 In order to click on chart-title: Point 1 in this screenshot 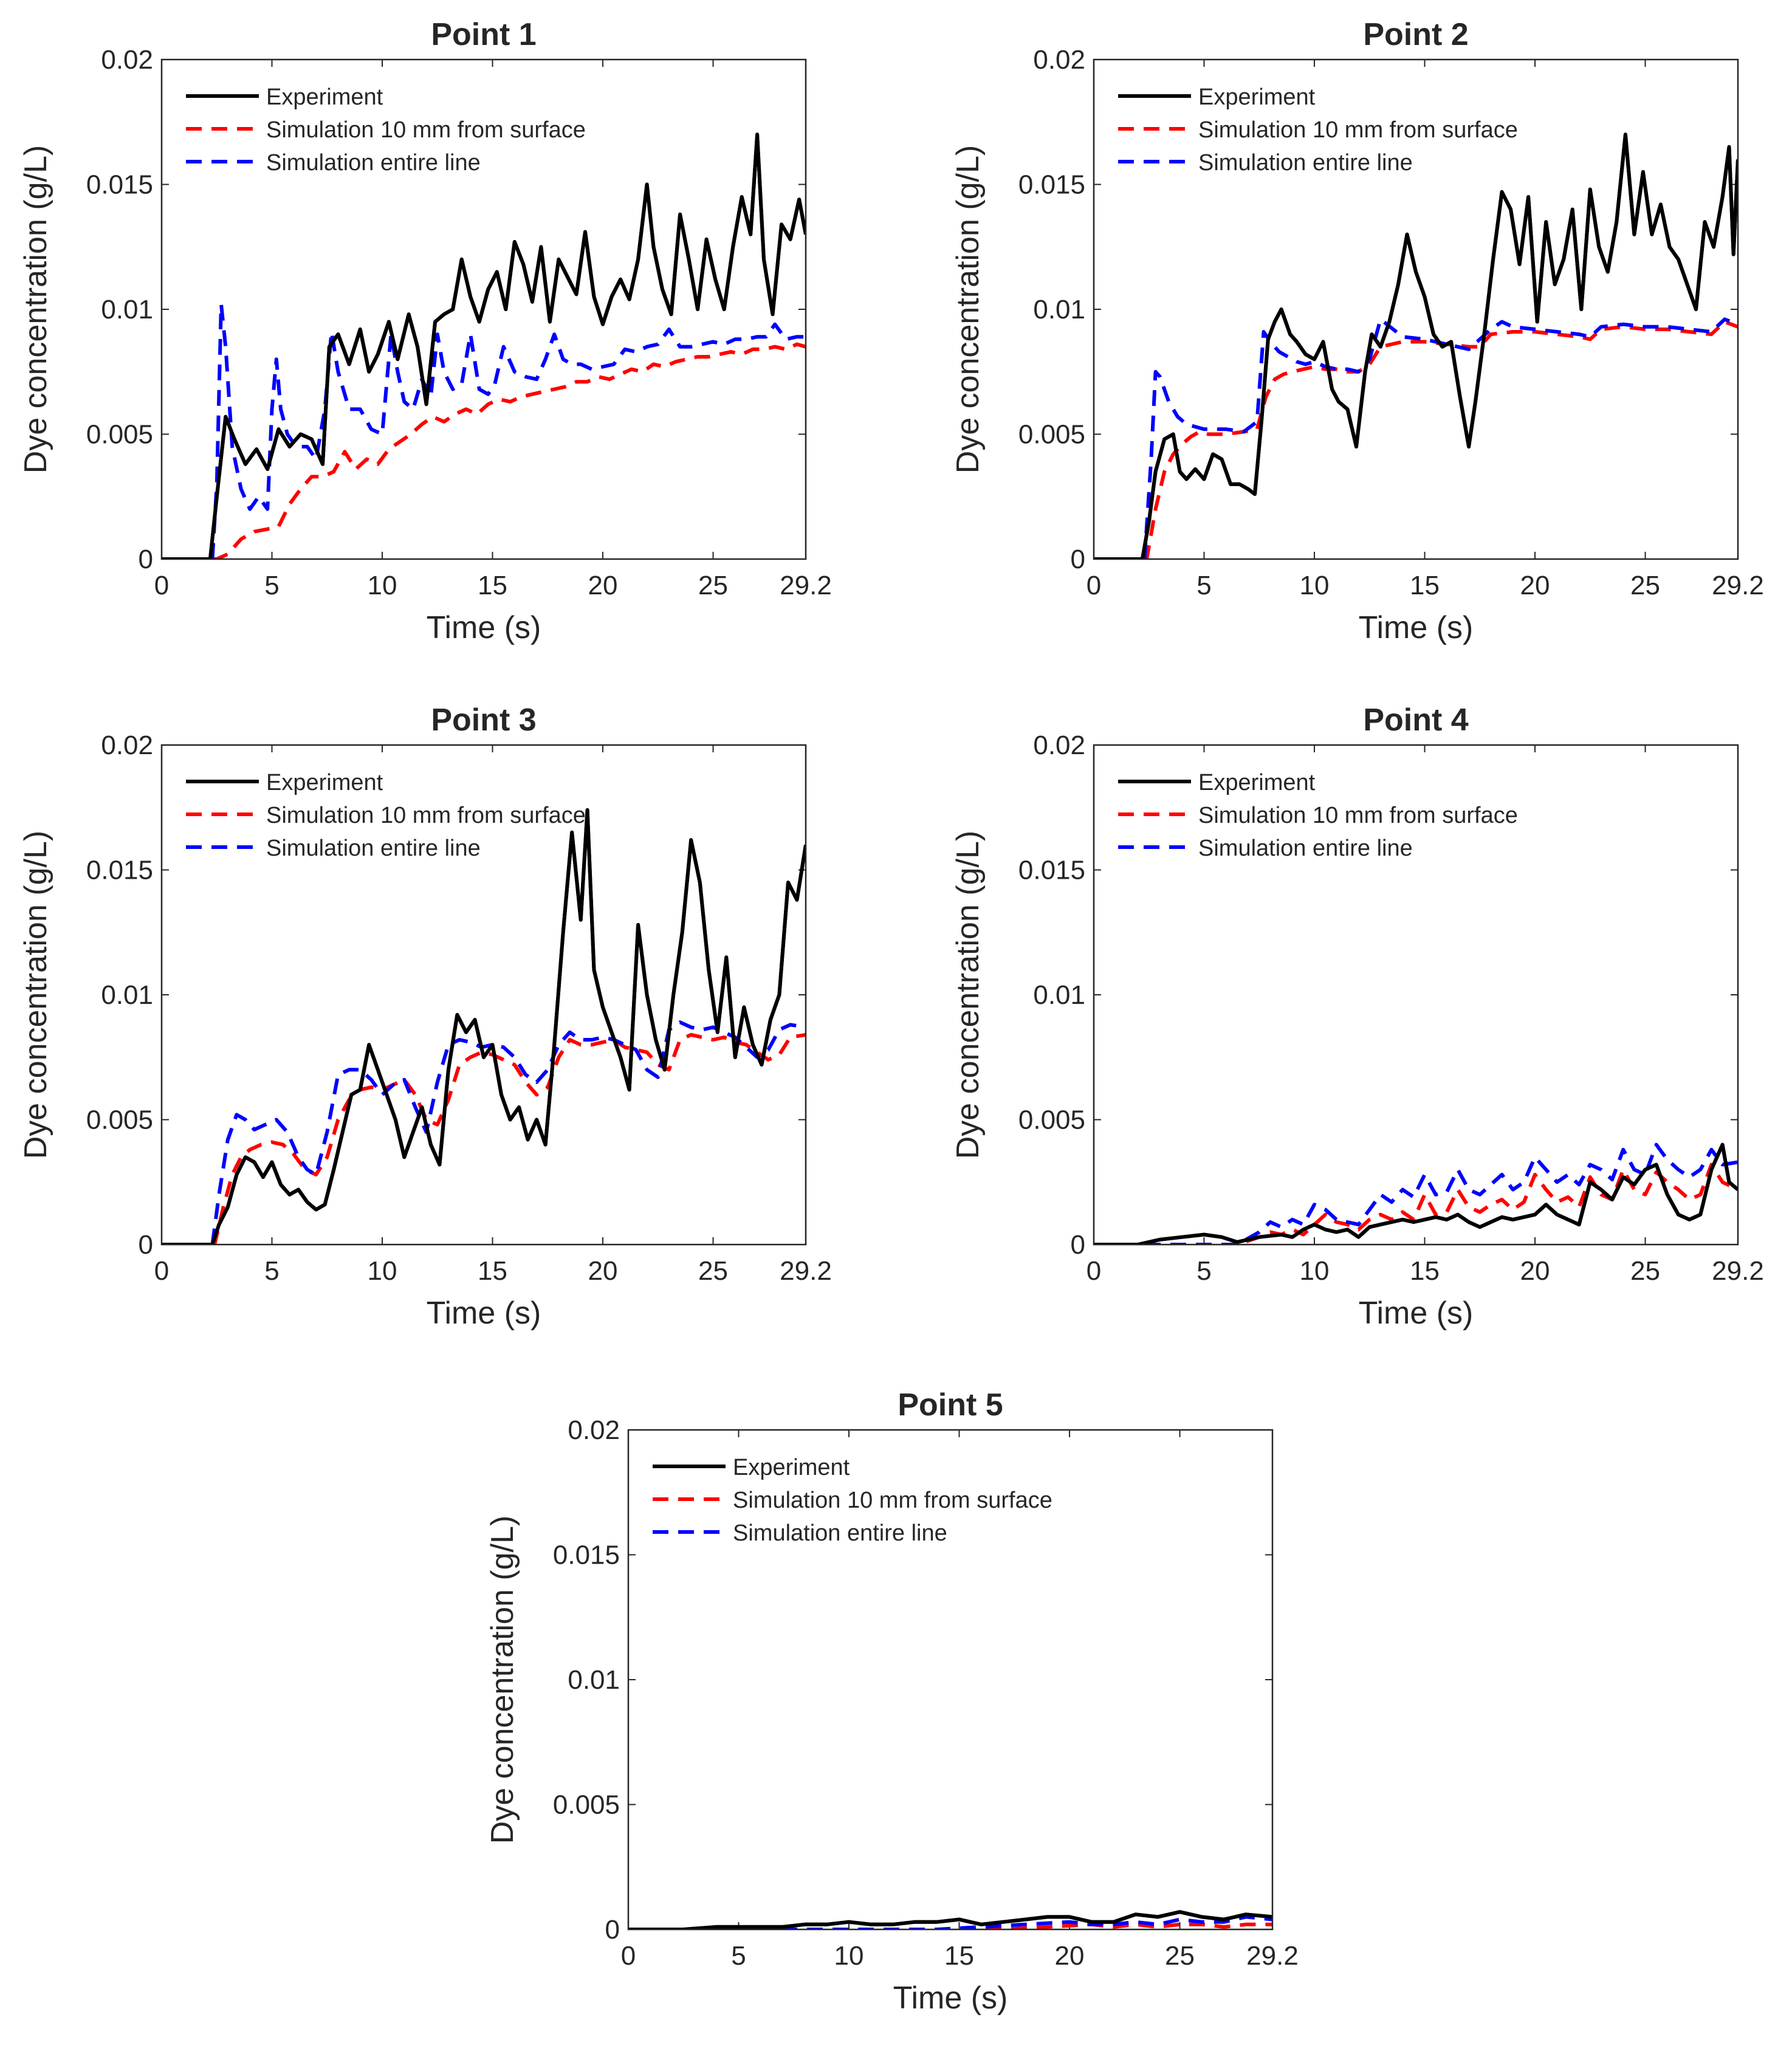, I will do `click(483, 34)`.